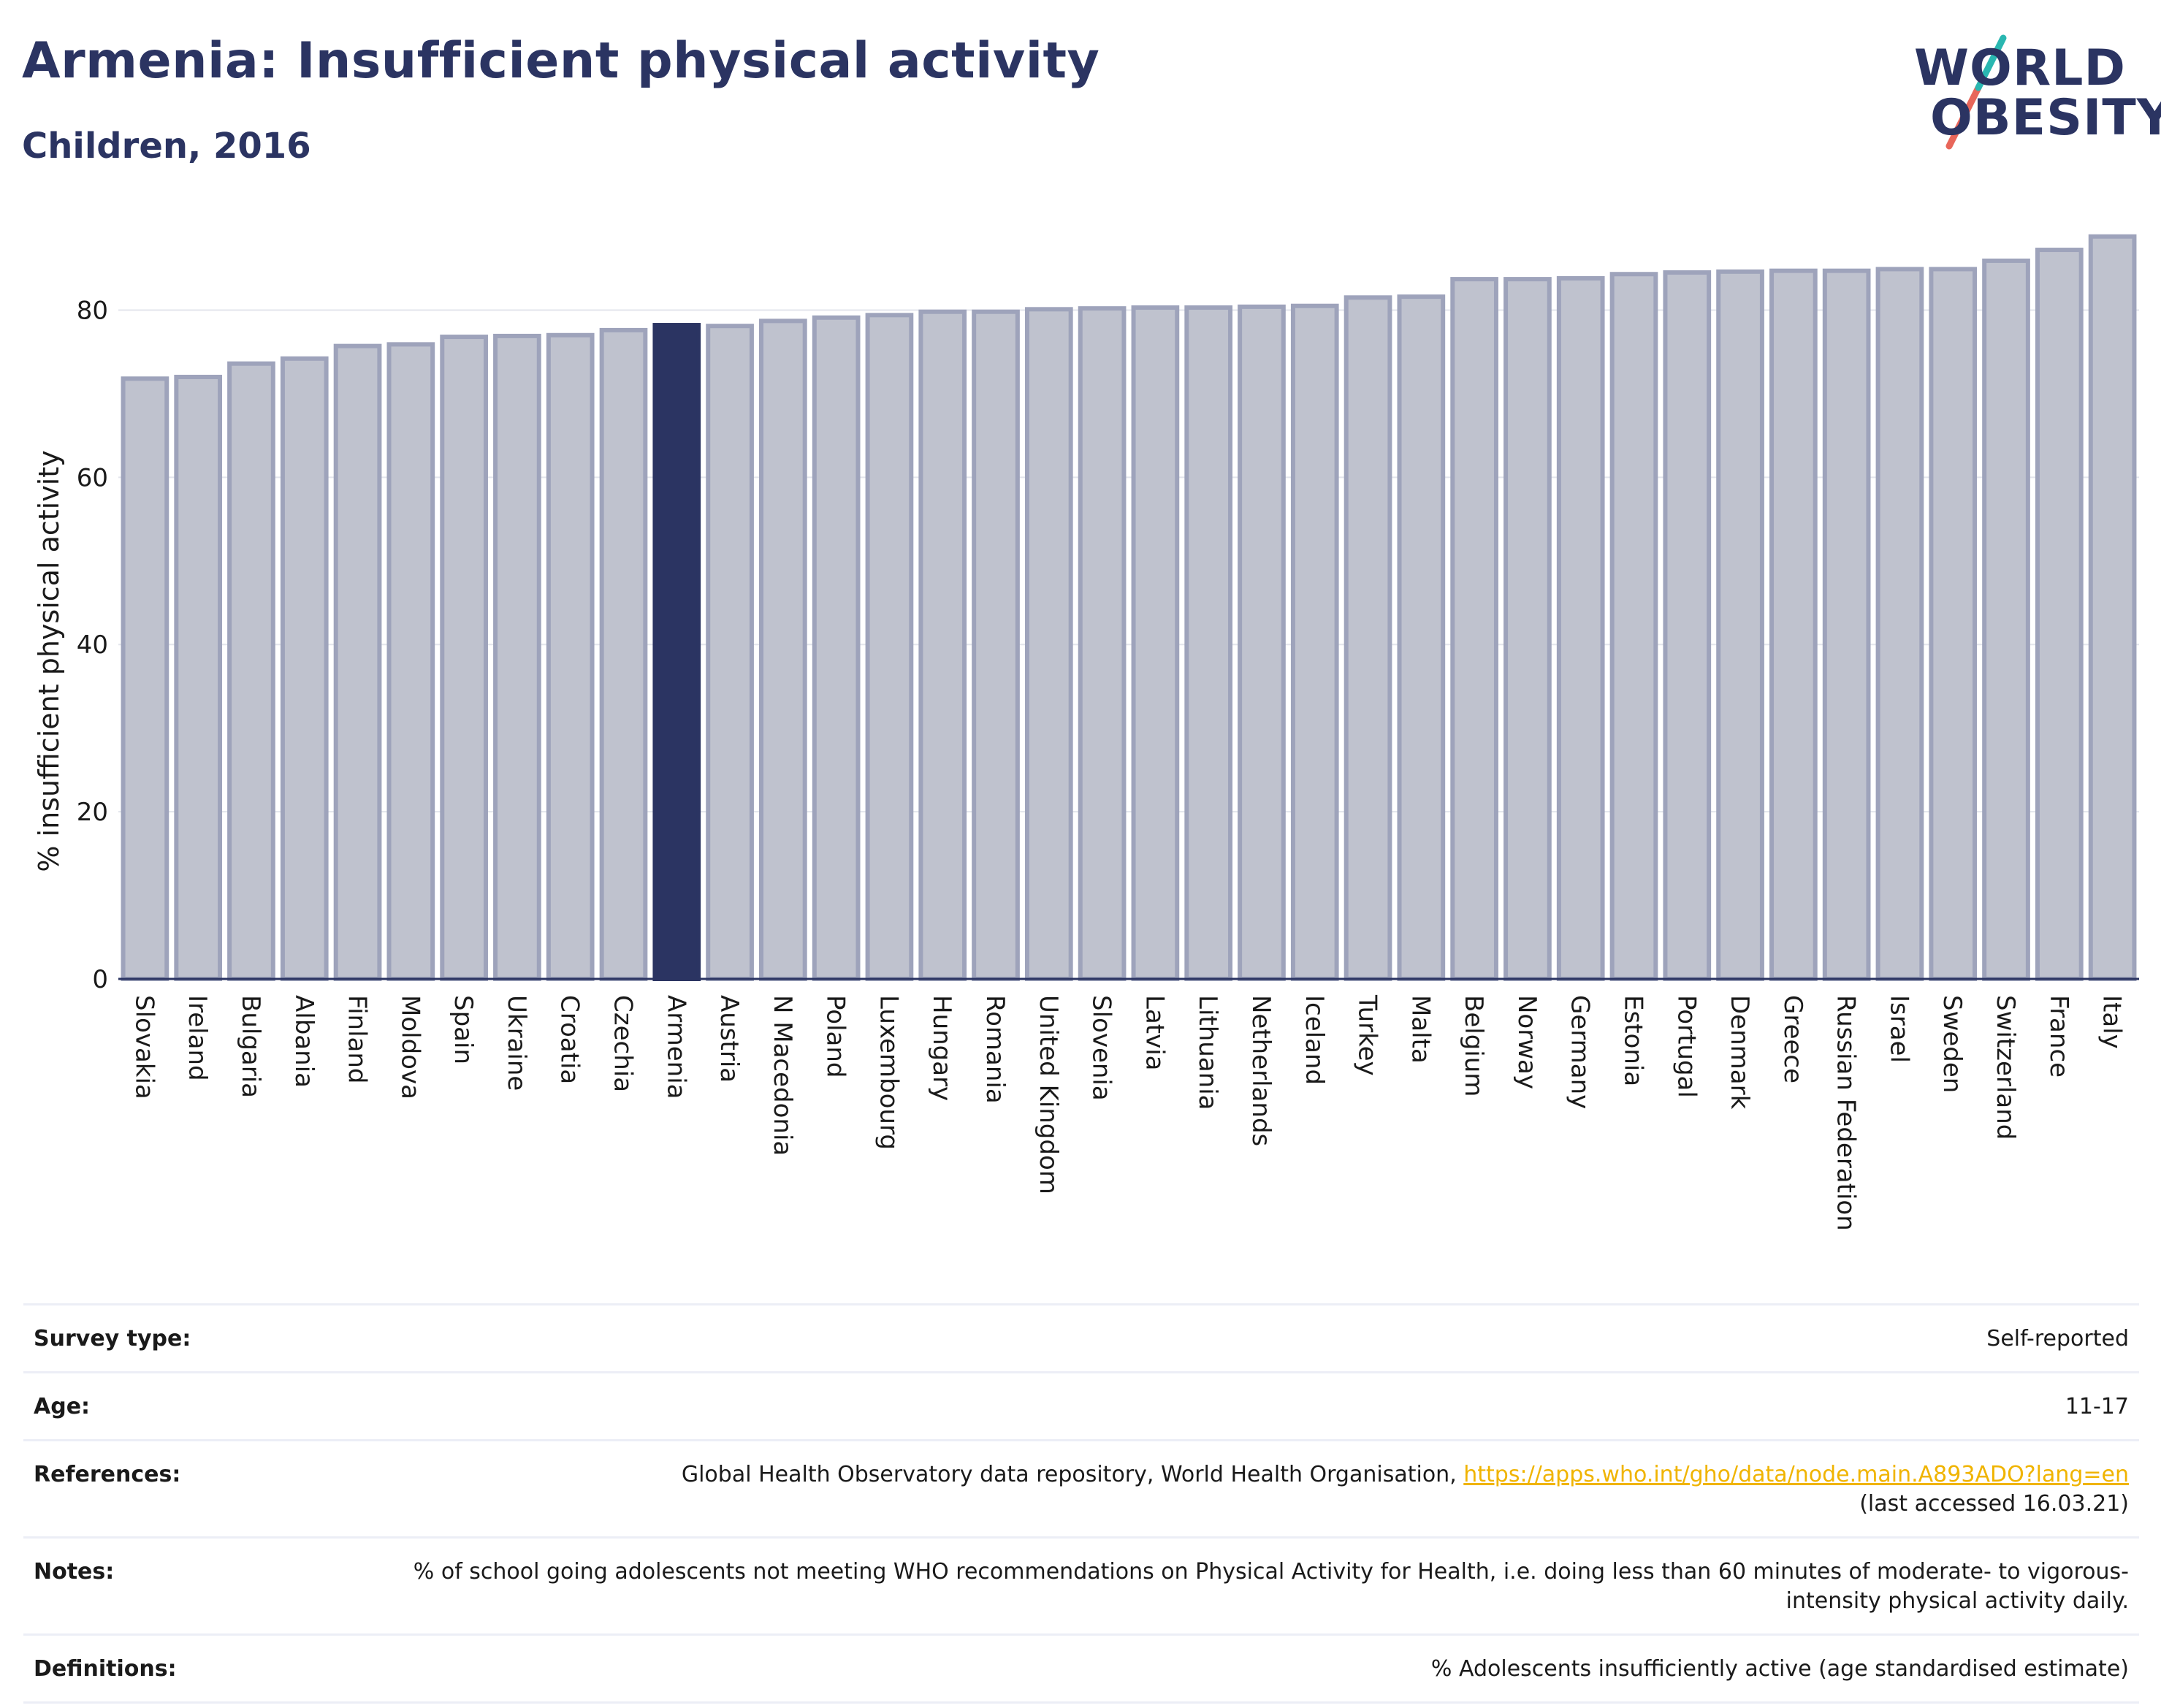 Image resolution: width=2161 pixels, height=1708 pixels. What do you see at coordinates (357, 1039) in the screenshot?
I see `x-tick-label: Finland` at bounding box center [357, 1039].